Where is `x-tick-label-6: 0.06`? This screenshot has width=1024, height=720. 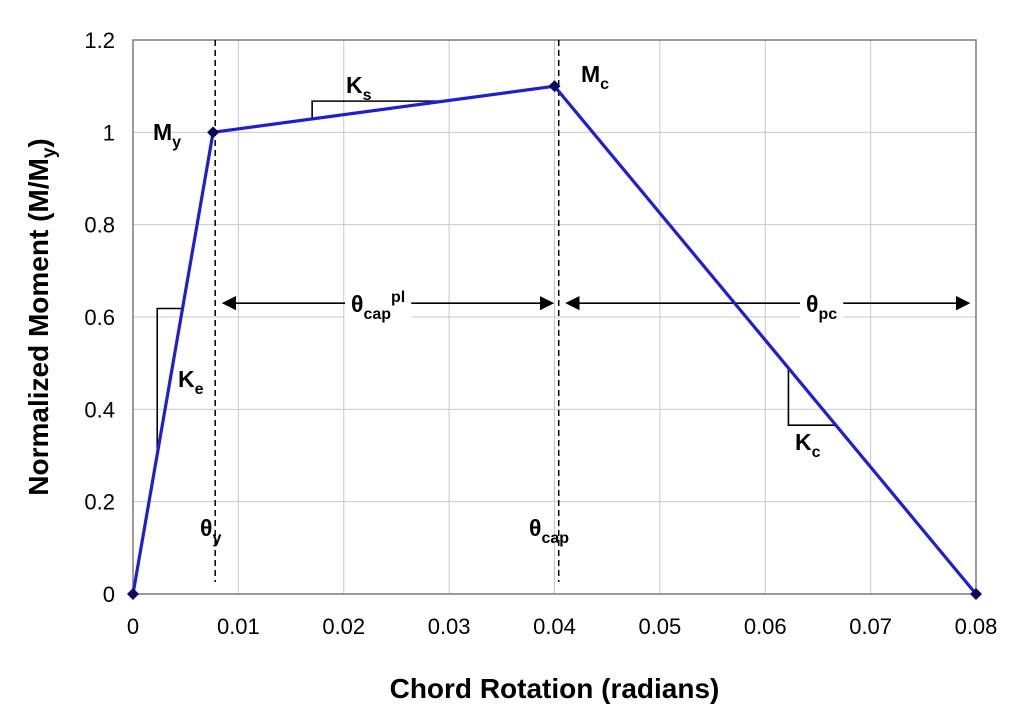 x-tick-label-6: 0.06 is located at coordinates (765, 626).